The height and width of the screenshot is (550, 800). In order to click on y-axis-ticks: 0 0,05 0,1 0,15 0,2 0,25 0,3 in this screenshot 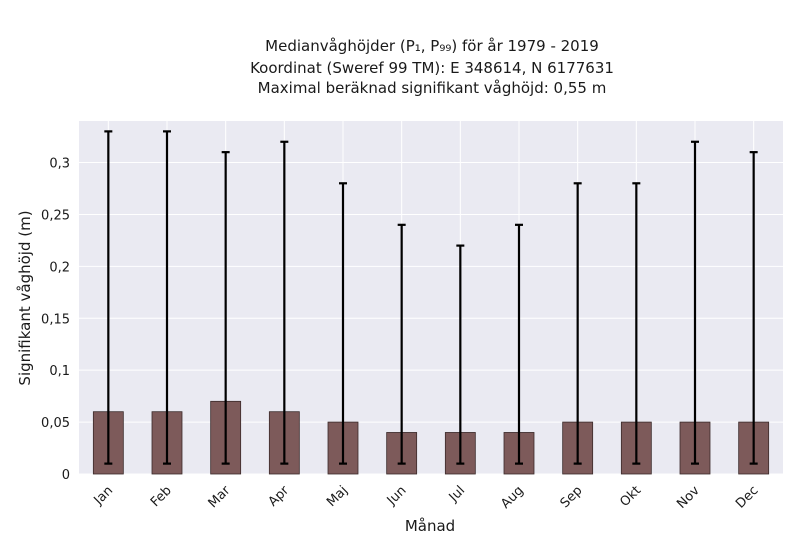, I will do `click(55, 320)`.